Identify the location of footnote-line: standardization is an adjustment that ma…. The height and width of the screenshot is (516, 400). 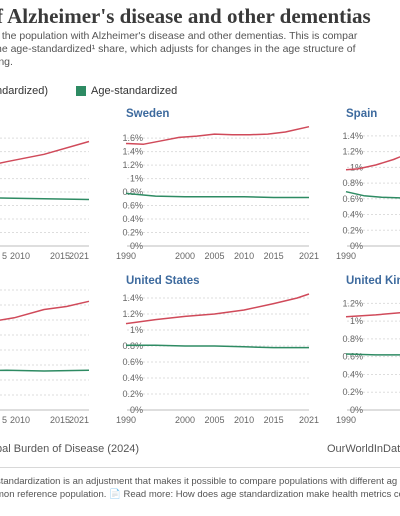
(199, 481).